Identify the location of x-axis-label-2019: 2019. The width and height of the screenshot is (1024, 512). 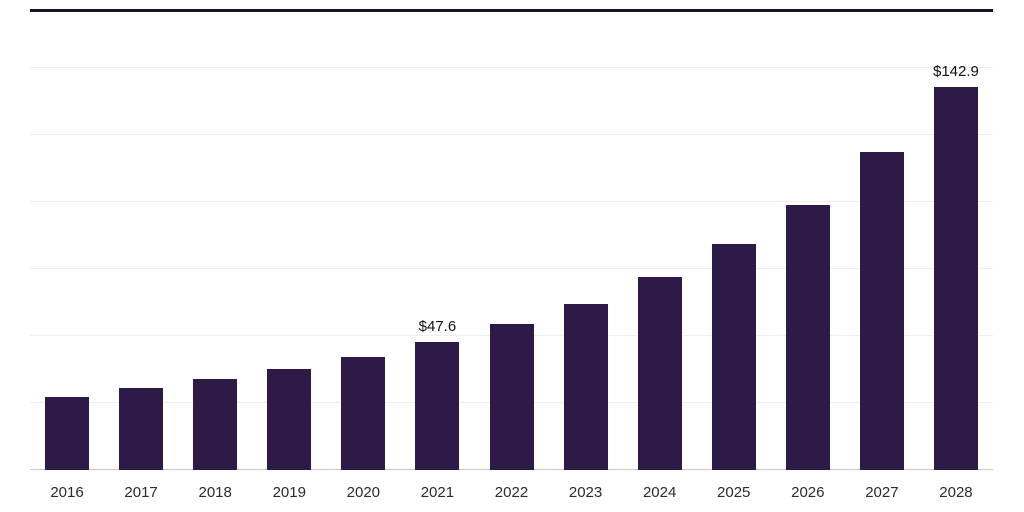
(289, 492).